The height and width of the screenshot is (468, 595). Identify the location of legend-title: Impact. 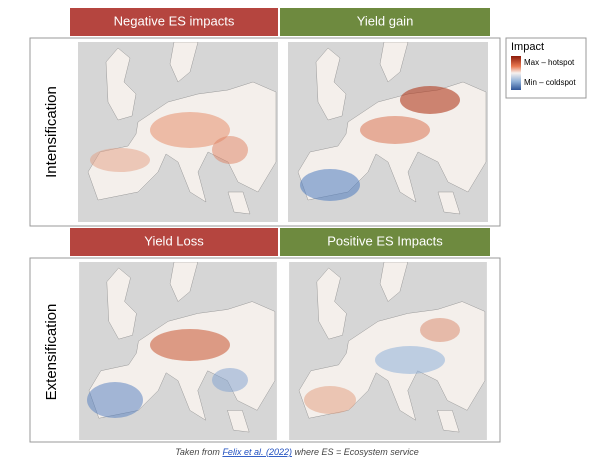
(527, 47).